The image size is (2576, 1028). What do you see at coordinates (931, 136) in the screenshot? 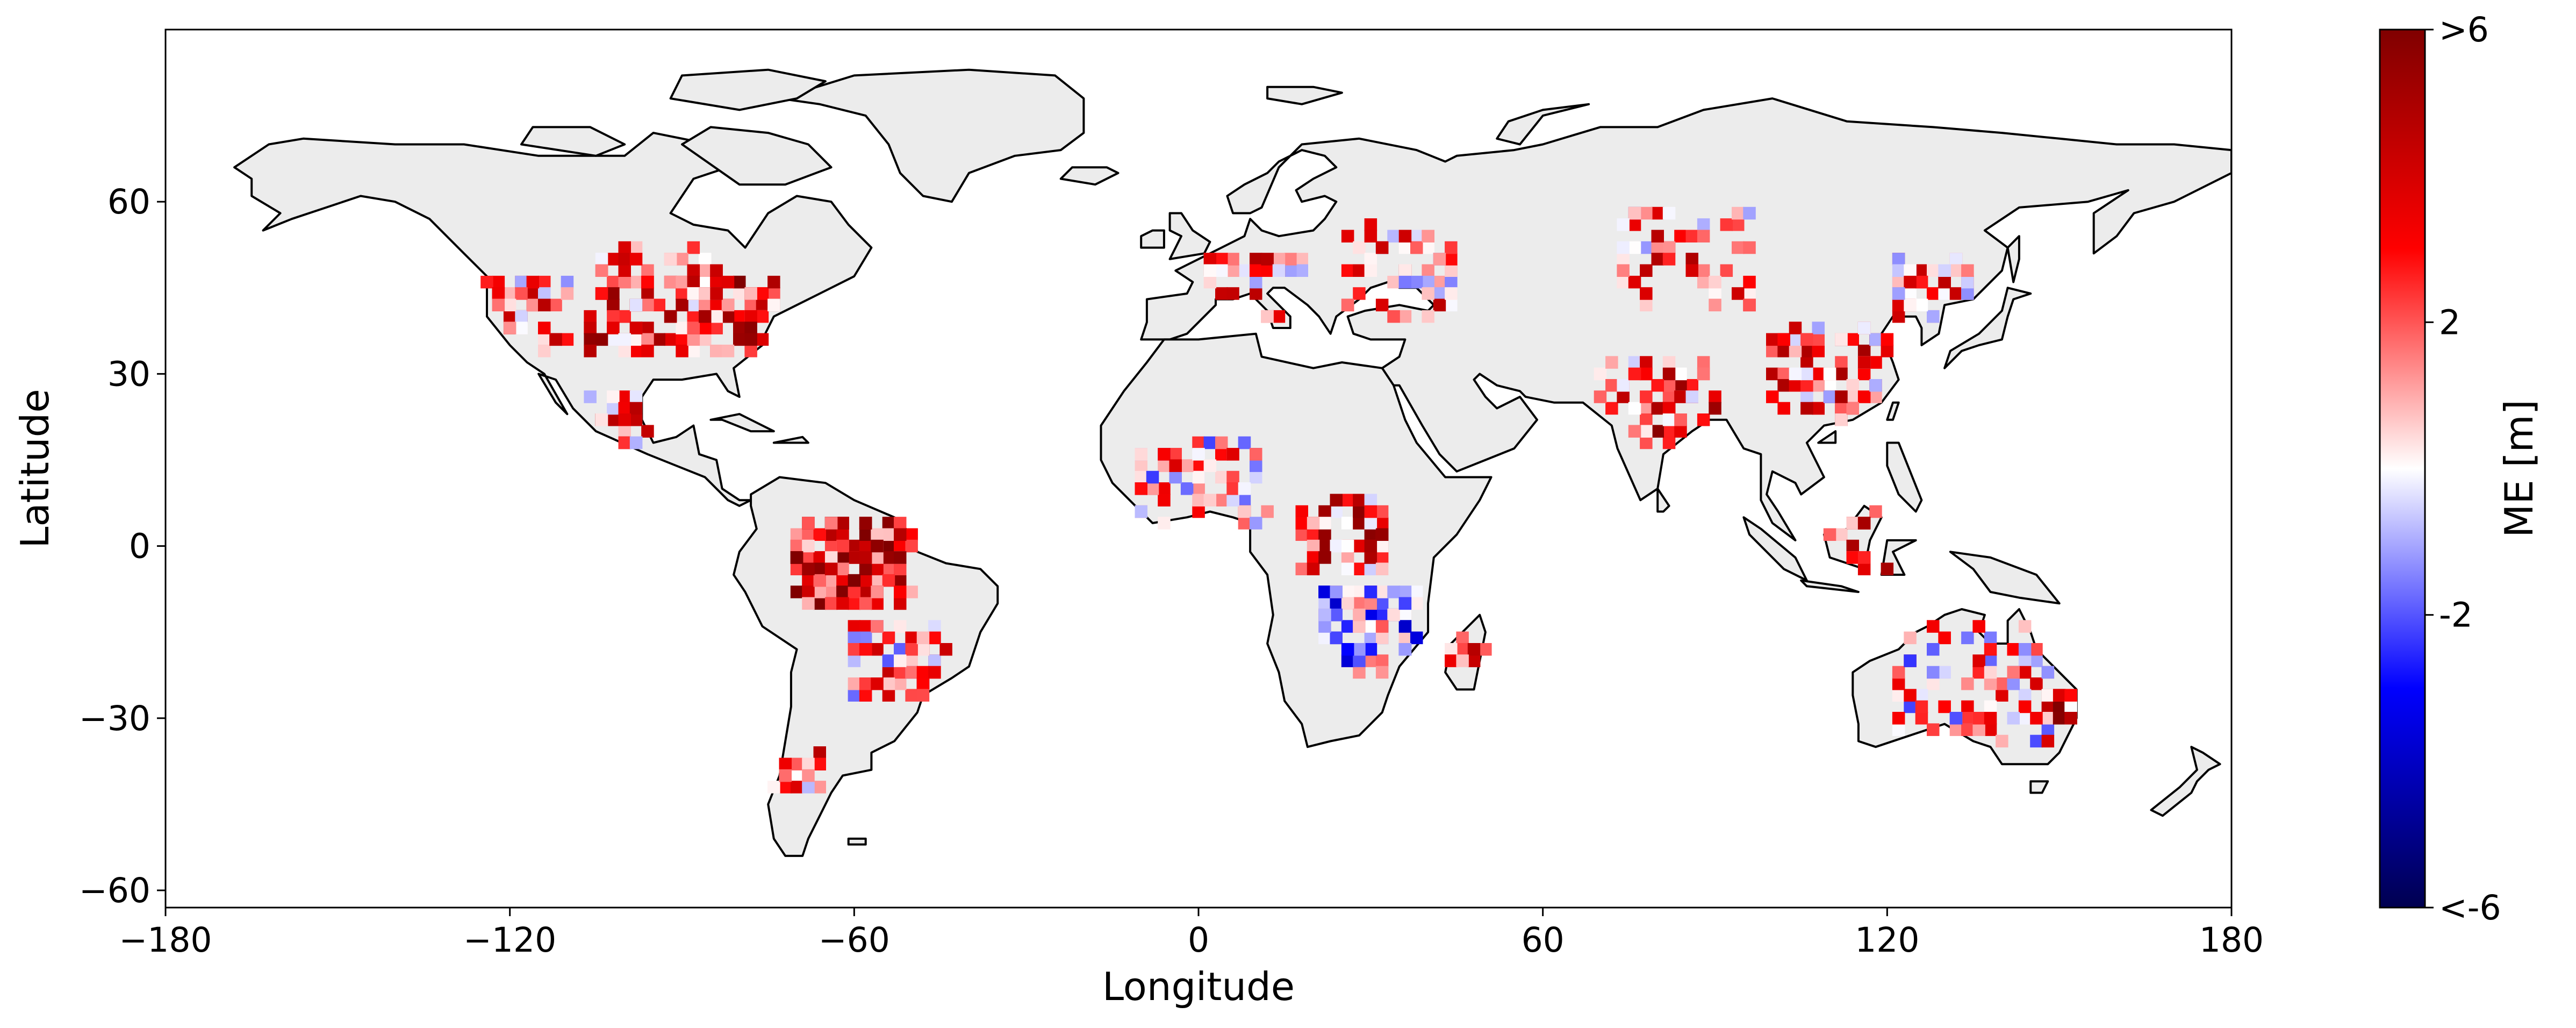
I see `landmass-greenland` at bounding box center [931, 136].